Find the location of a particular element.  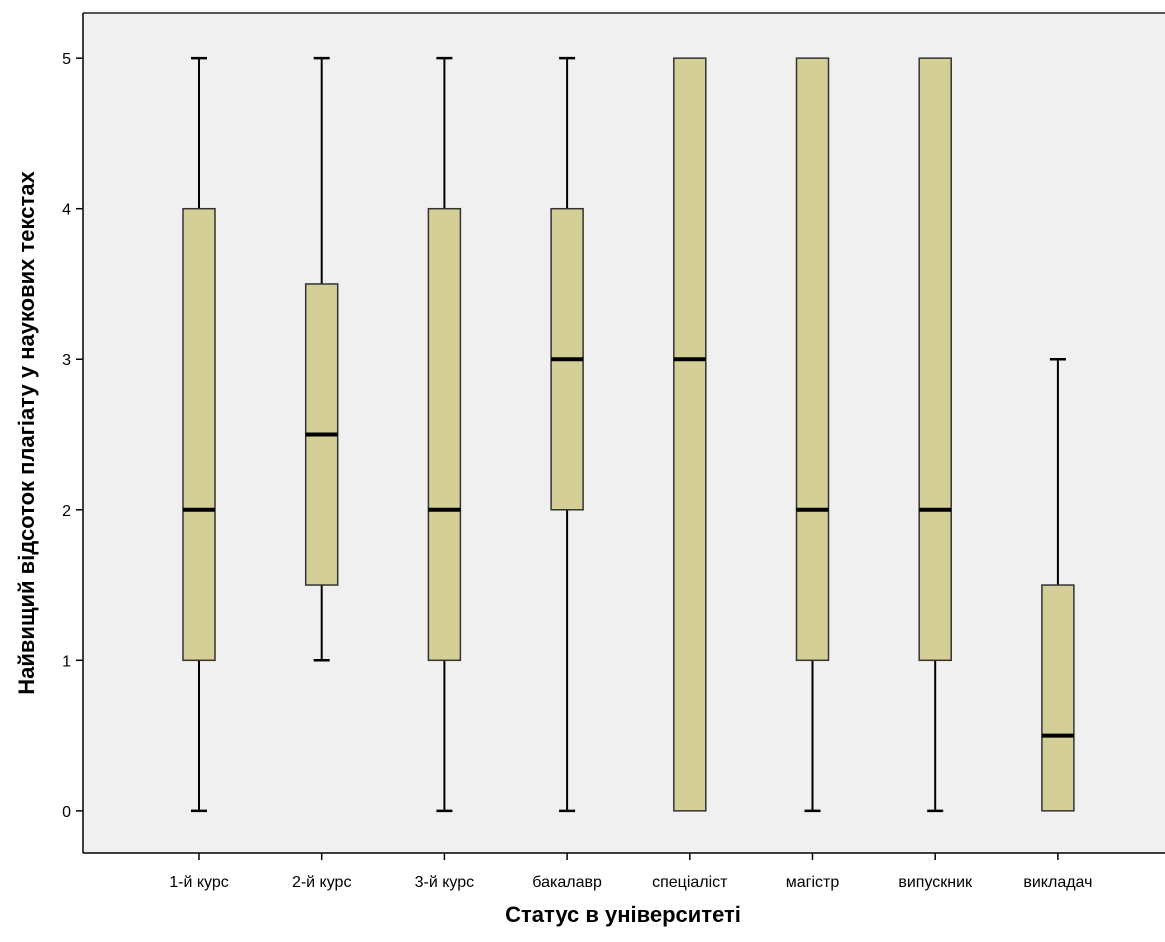

x-tick-label: бакалавр is located at coordinates (567, 882).